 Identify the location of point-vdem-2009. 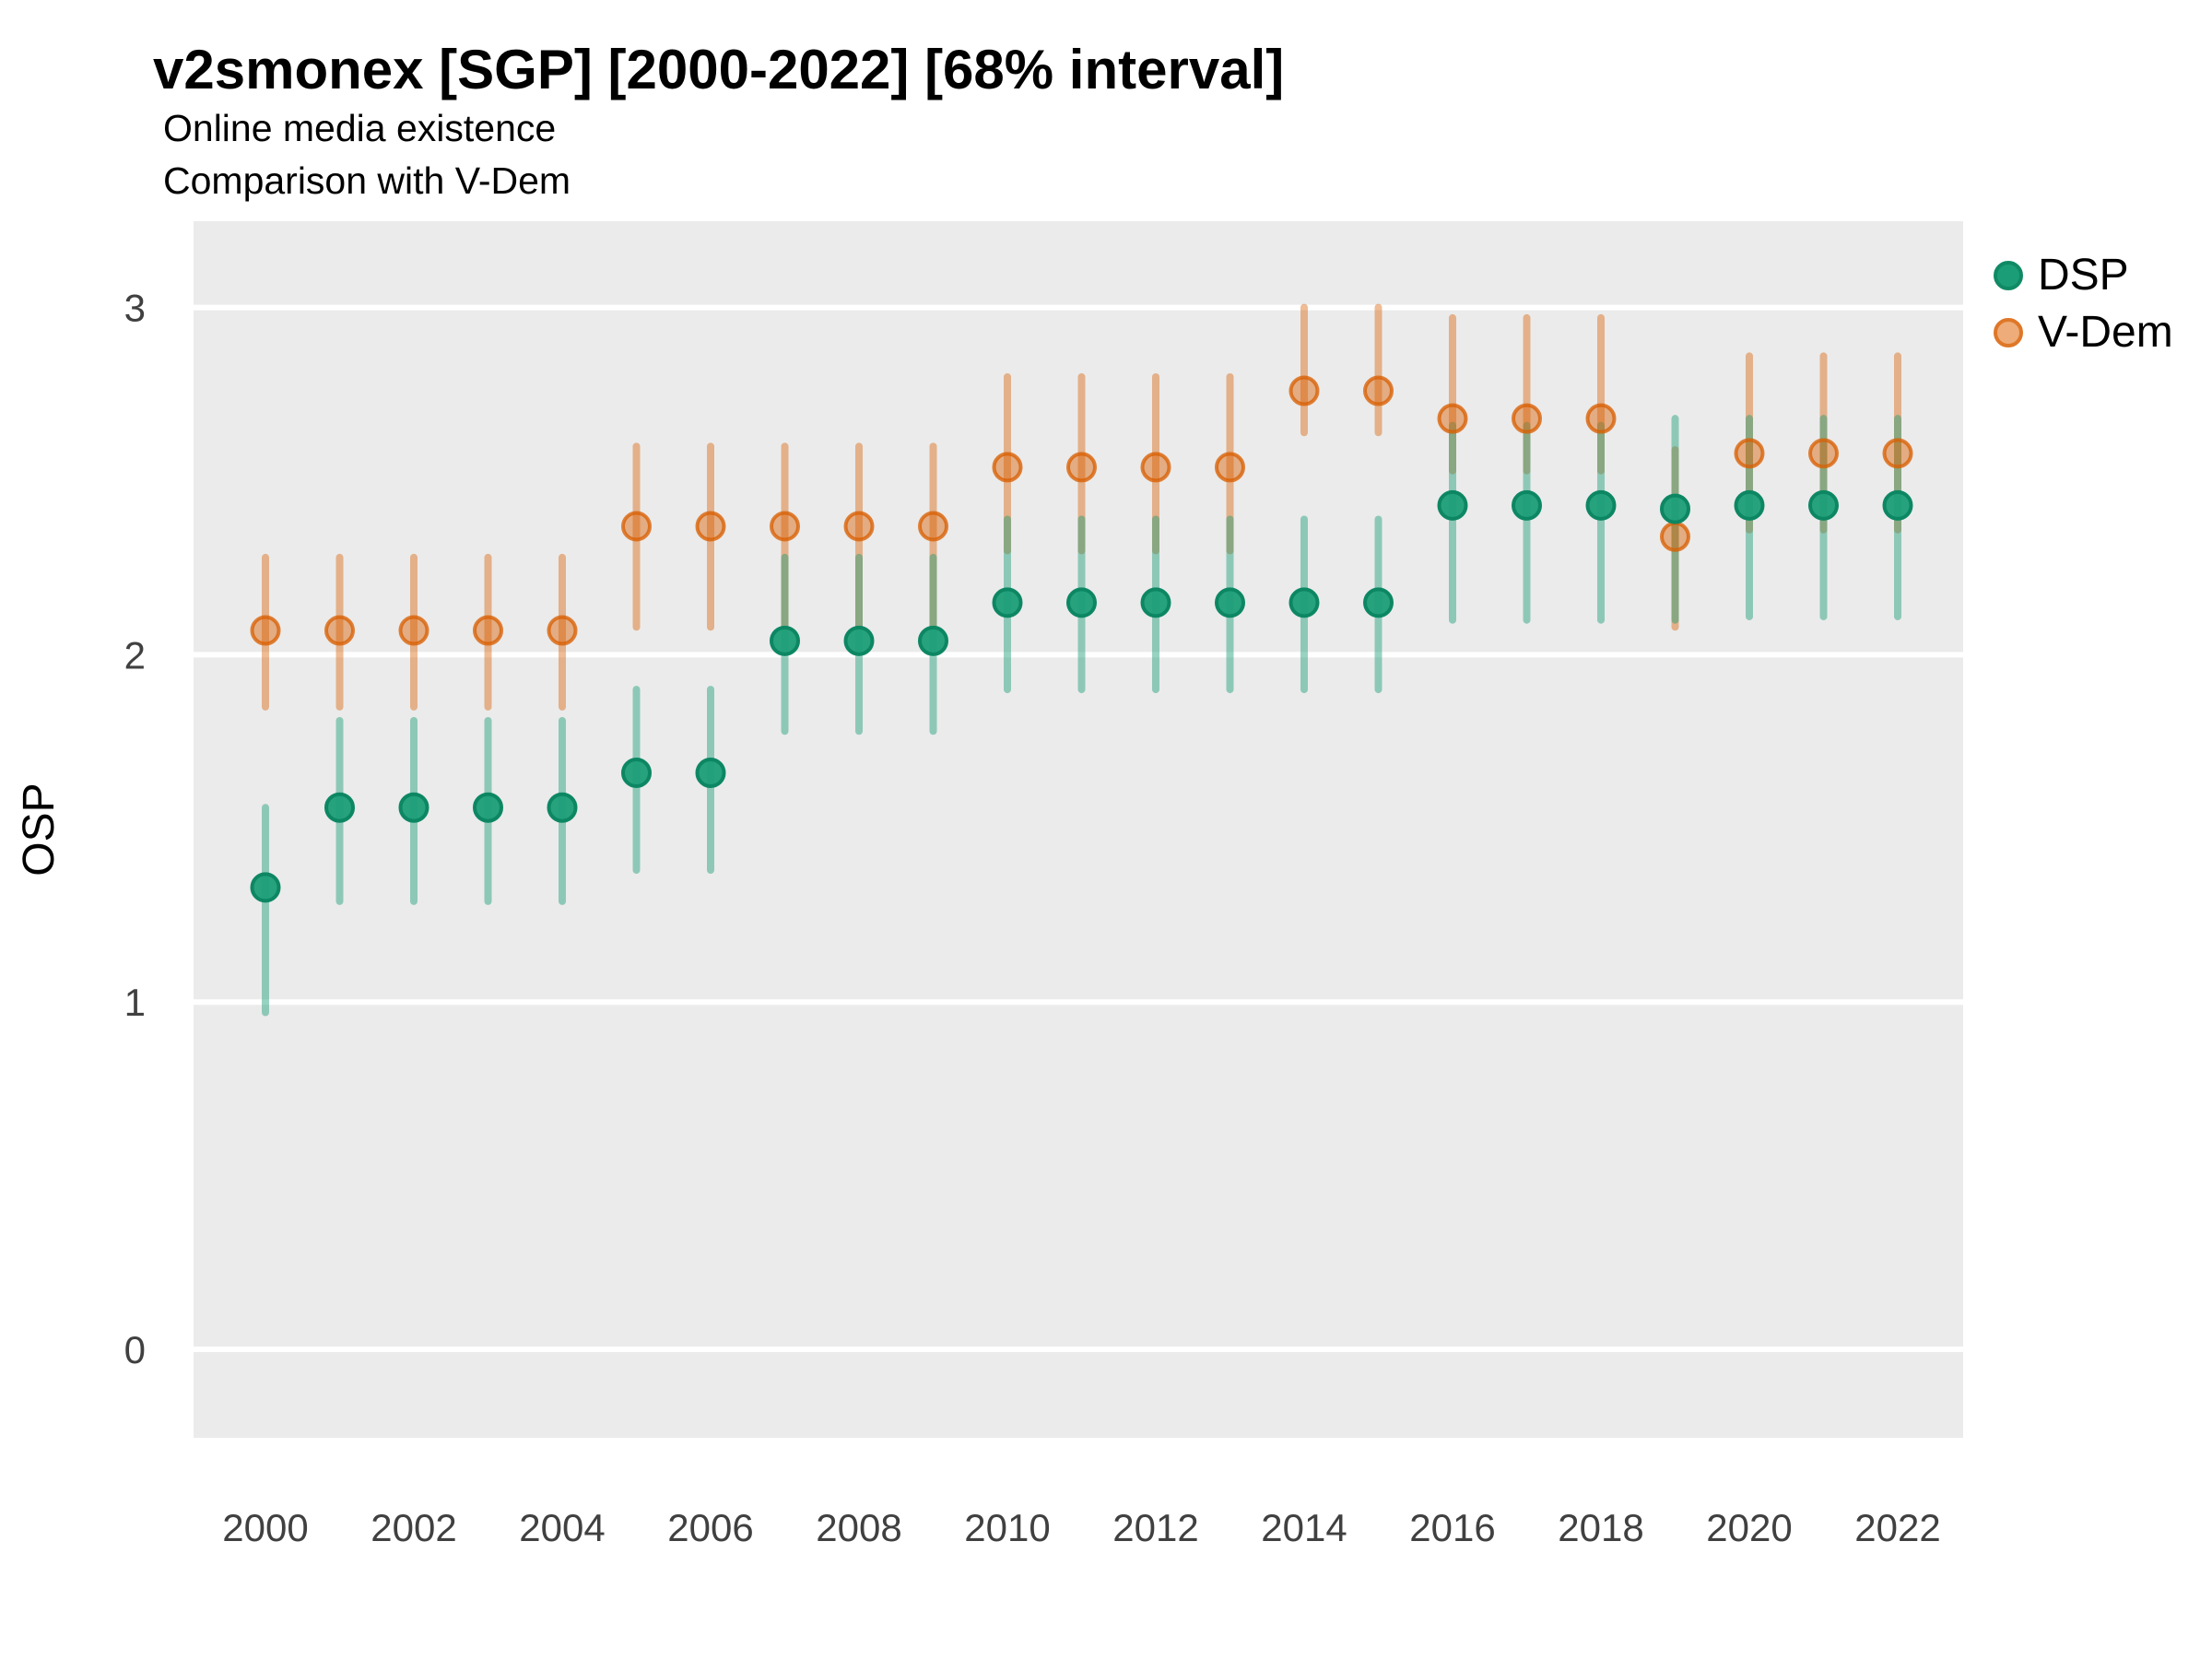
(933, 526).